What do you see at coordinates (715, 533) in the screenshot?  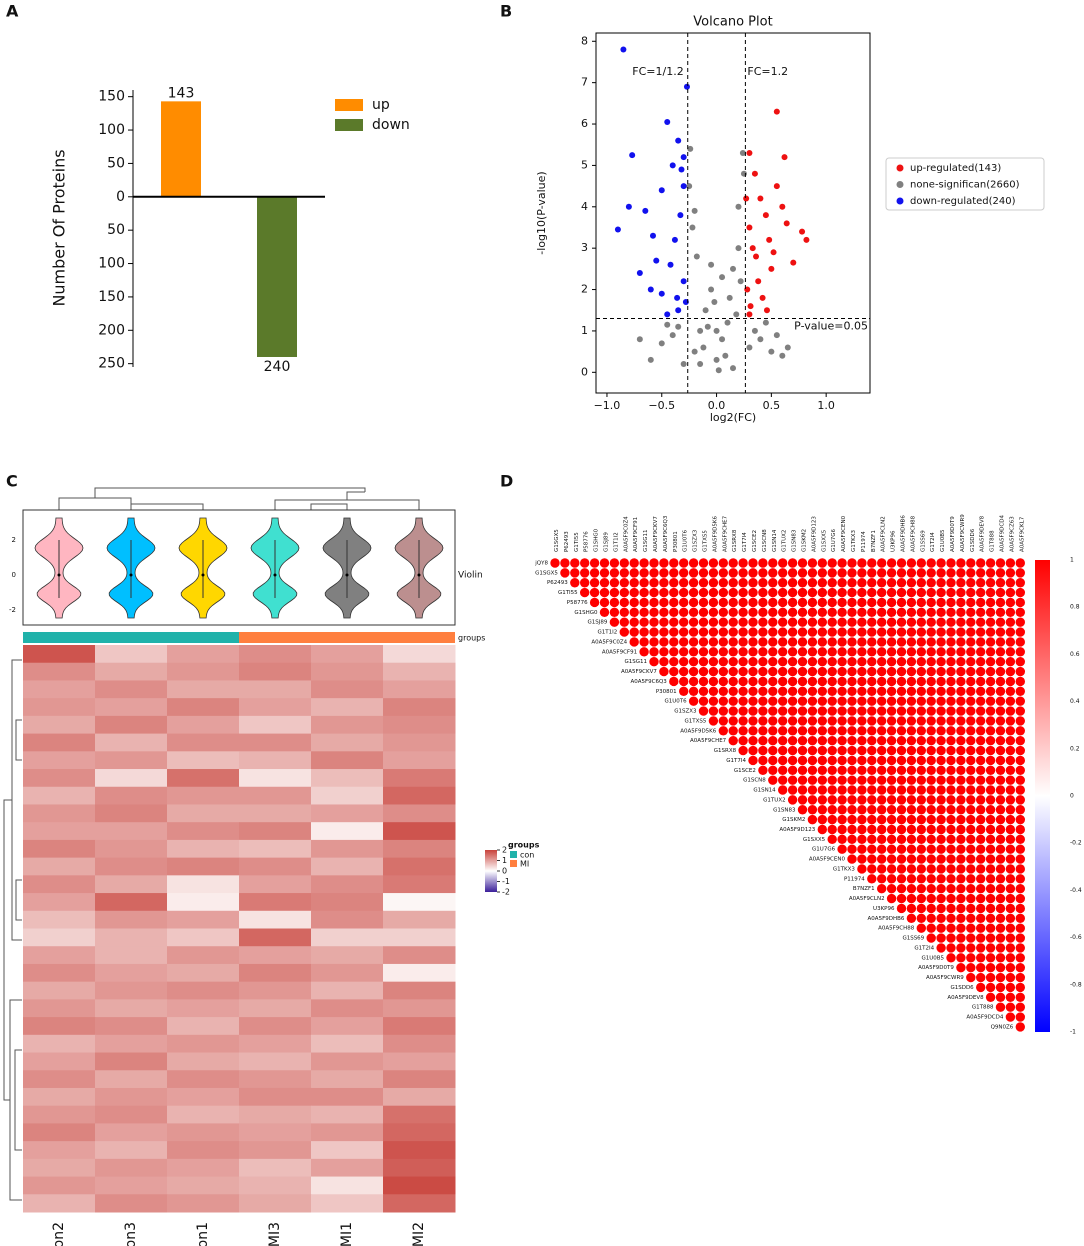 I see `column-label: A0A5F9D5K6` at bounding box center [715, 533].